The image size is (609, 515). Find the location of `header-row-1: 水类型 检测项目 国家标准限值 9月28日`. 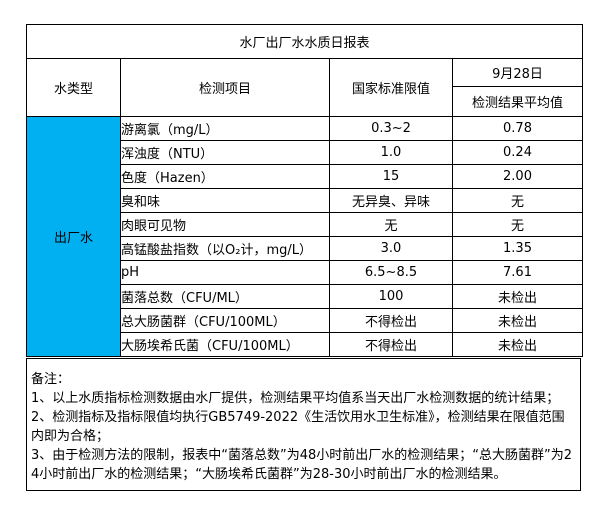

header-row-1: 水类型 检测项目 国家标准限值 9月28日 is located at coordinates (305, 87).